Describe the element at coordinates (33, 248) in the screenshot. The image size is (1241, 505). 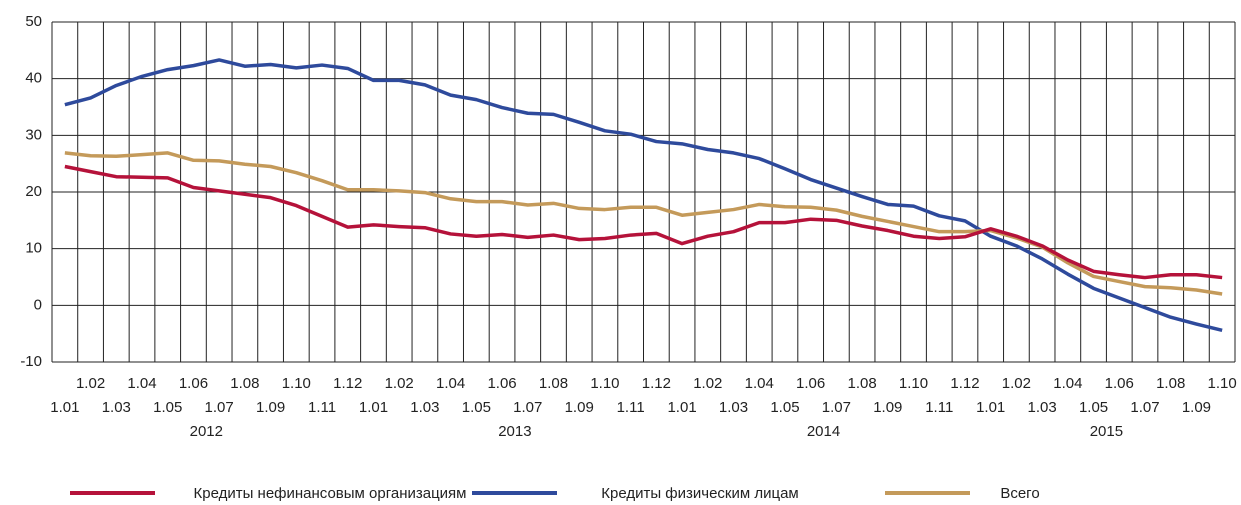
I see `y-tick-label: 10` at that location.